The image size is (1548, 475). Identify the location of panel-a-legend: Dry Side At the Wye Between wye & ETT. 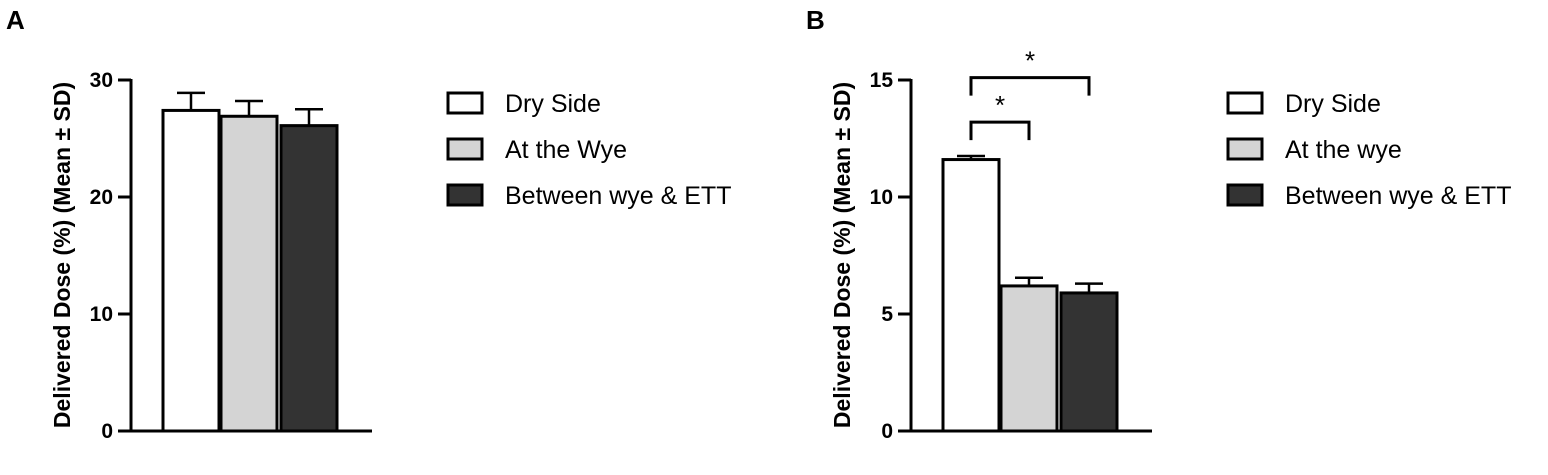
(588, 150).